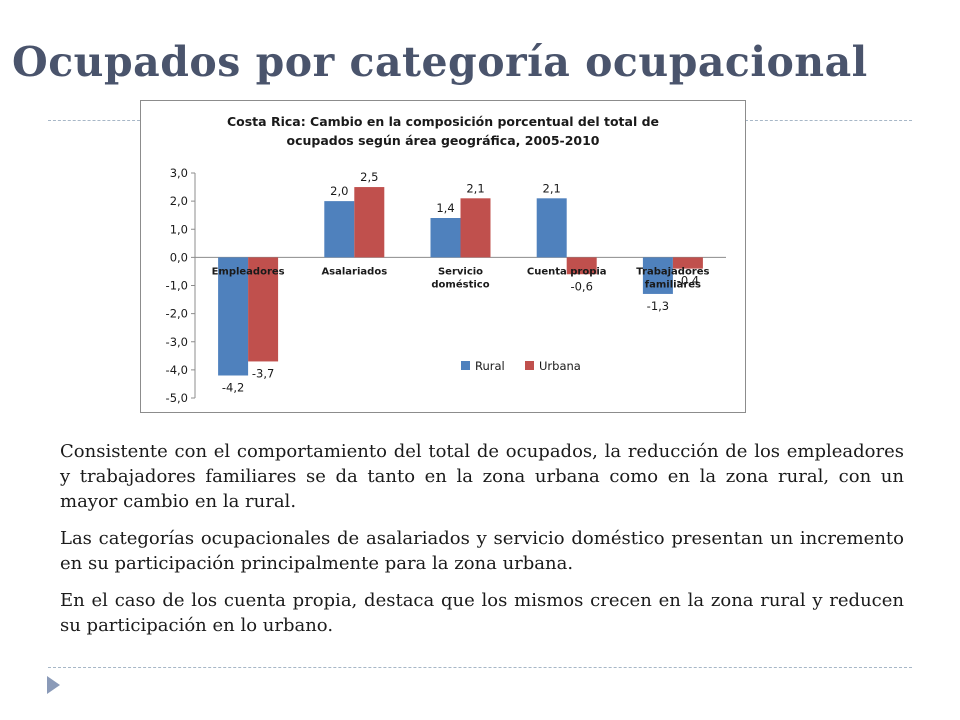 This screenshot has width=960, height=720. Describe the element at coordinates (179, 173) in the screenshot. I see `y-tick-label: 3,0` at that location.